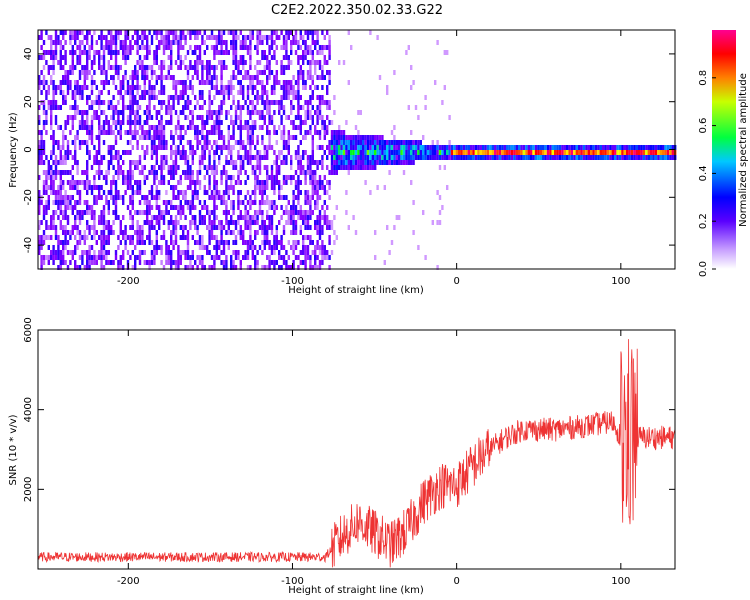  What do you see at coordinates (703, 126) in the screenshot?
I see `colorbar-tick-label: 0.6` at bounding box center [703, 126].